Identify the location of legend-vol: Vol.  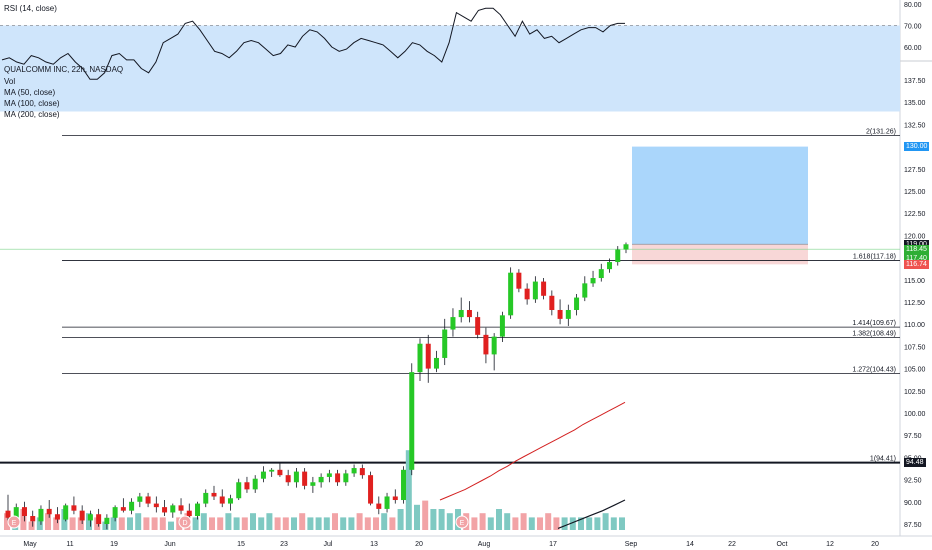
(10, 81).